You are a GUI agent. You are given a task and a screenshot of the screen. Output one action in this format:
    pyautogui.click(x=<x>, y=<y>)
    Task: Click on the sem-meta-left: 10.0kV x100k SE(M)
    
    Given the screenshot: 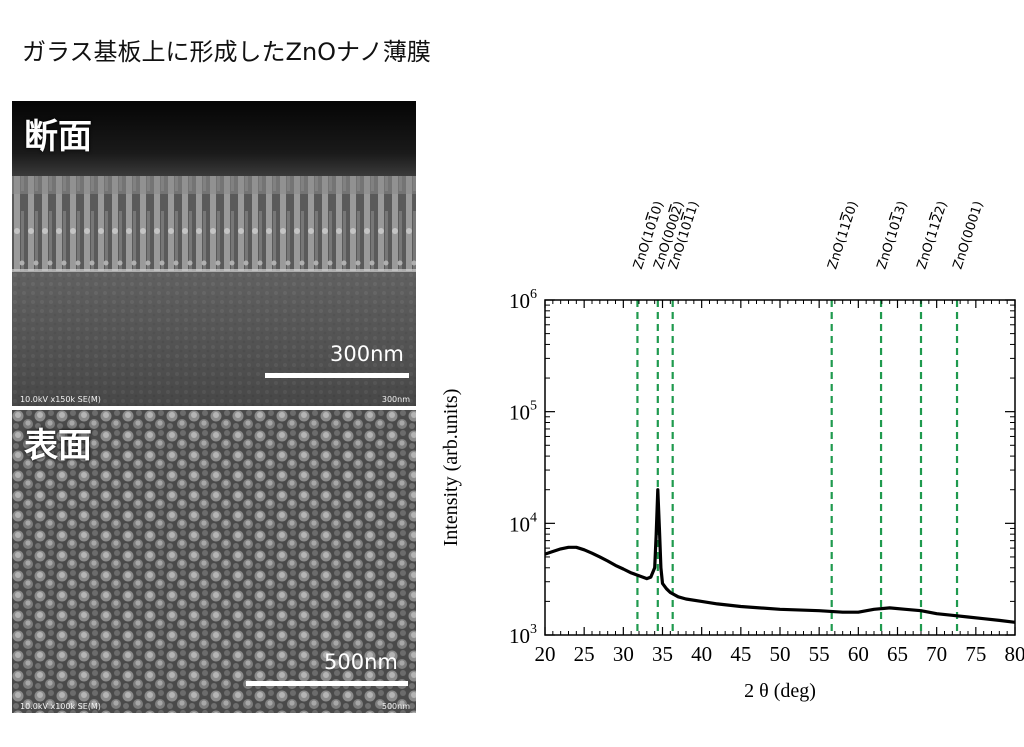 What is the action you would take?
    pyautogui.click(x=60, y=706)
    